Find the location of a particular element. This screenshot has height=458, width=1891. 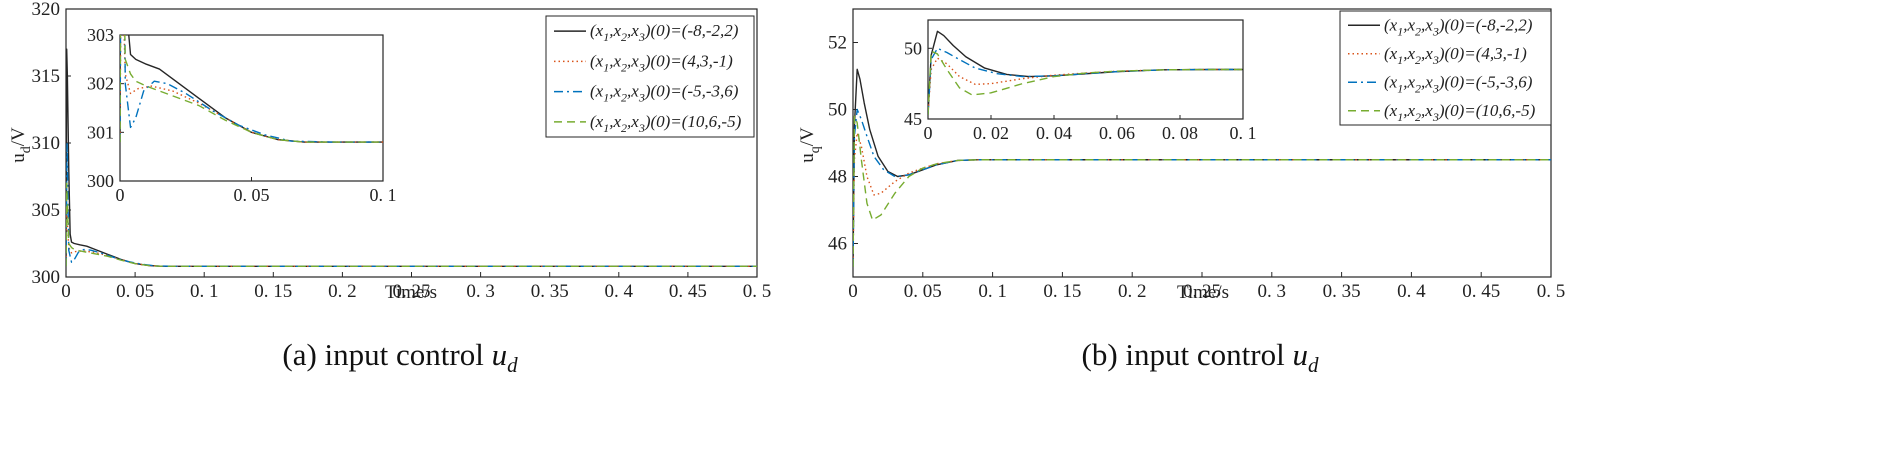

uq-inset: 0 0. 02 0. 04 0. 06 0. 08 0. 1 45 50 is located at coordinates (1080, 81).